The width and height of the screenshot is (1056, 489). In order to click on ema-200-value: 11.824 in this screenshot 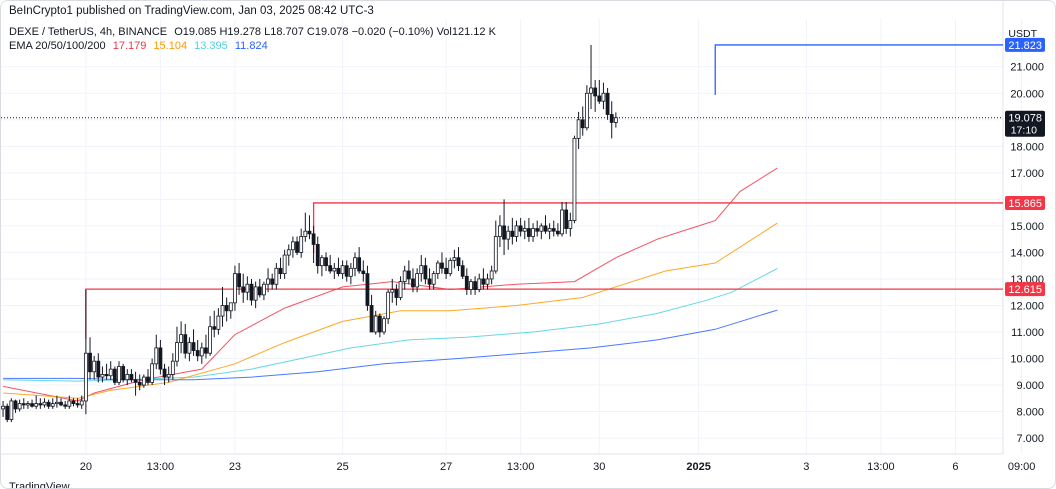, I will do `click(251, 46)`.